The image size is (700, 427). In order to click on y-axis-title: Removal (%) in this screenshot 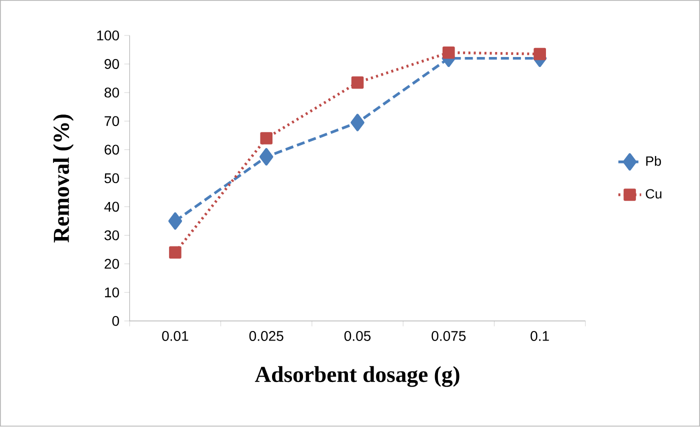, I will do `click(63, 178)`.